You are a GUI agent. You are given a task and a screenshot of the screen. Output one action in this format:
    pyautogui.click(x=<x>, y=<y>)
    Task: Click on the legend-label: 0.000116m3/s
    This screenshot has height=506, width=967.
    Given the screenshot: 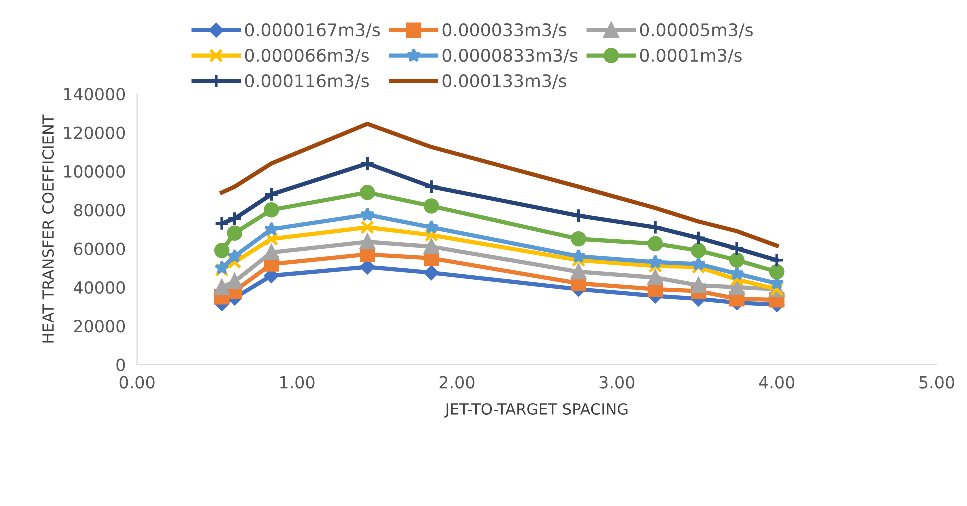 What is the action you would take?
    pyautogui.click(x=307, y=81)
    